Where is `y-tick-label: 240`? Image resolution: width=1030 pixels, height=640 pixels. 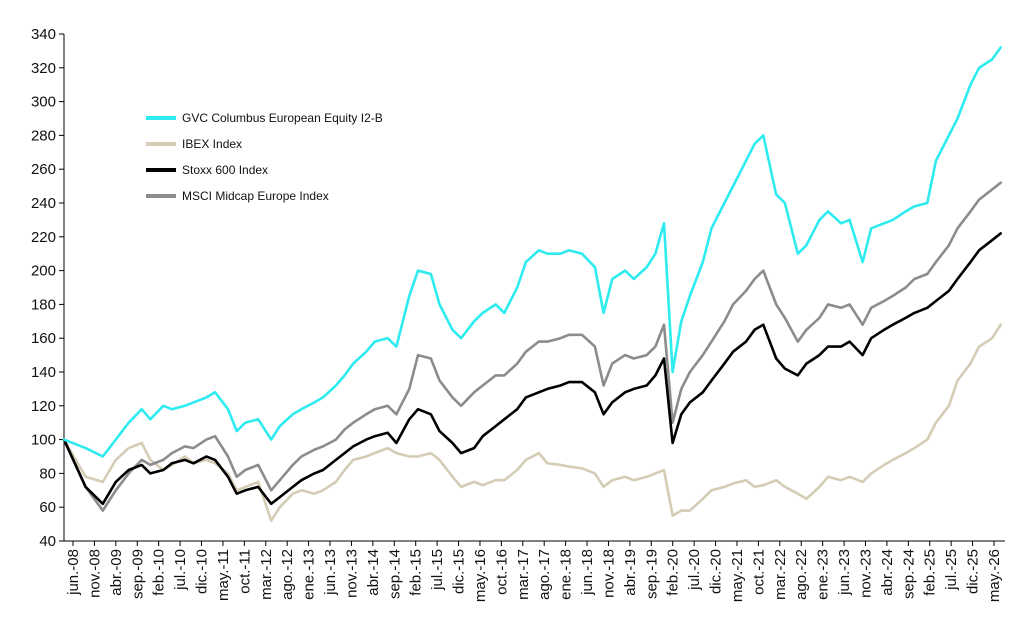 y-tick-label: 240 is located at coordinates (43, 203).